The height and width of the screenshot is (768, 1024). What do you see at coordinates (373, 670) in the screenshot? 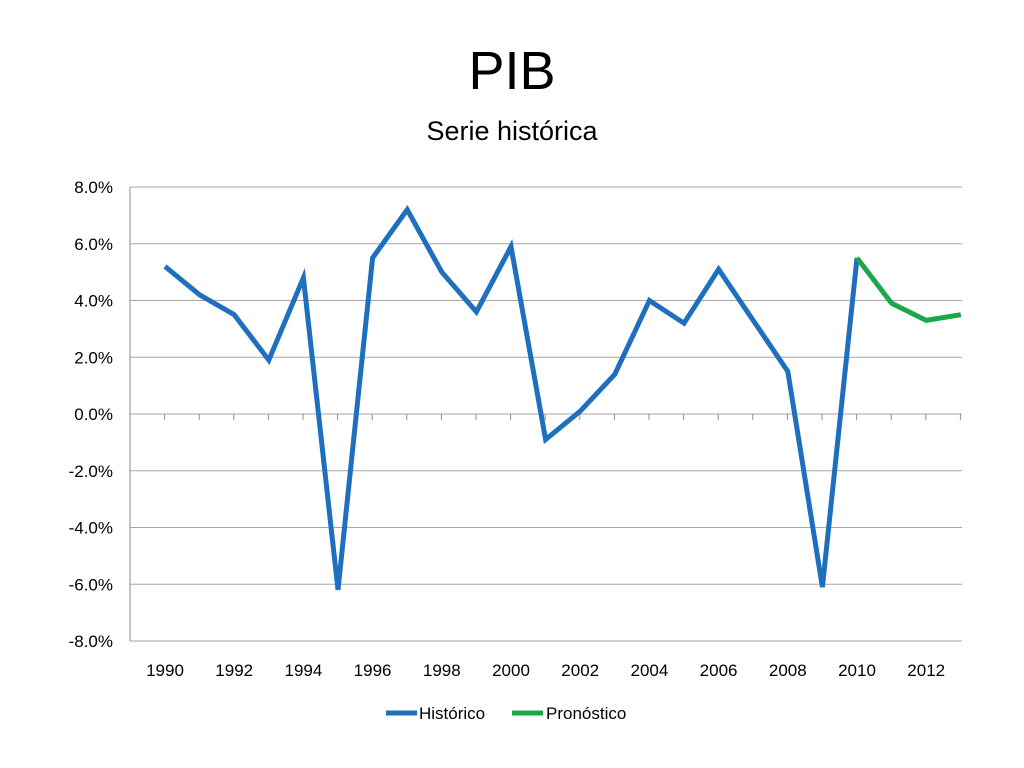
I see `x-tick-label: 1996` at bounding box center [373, 670].